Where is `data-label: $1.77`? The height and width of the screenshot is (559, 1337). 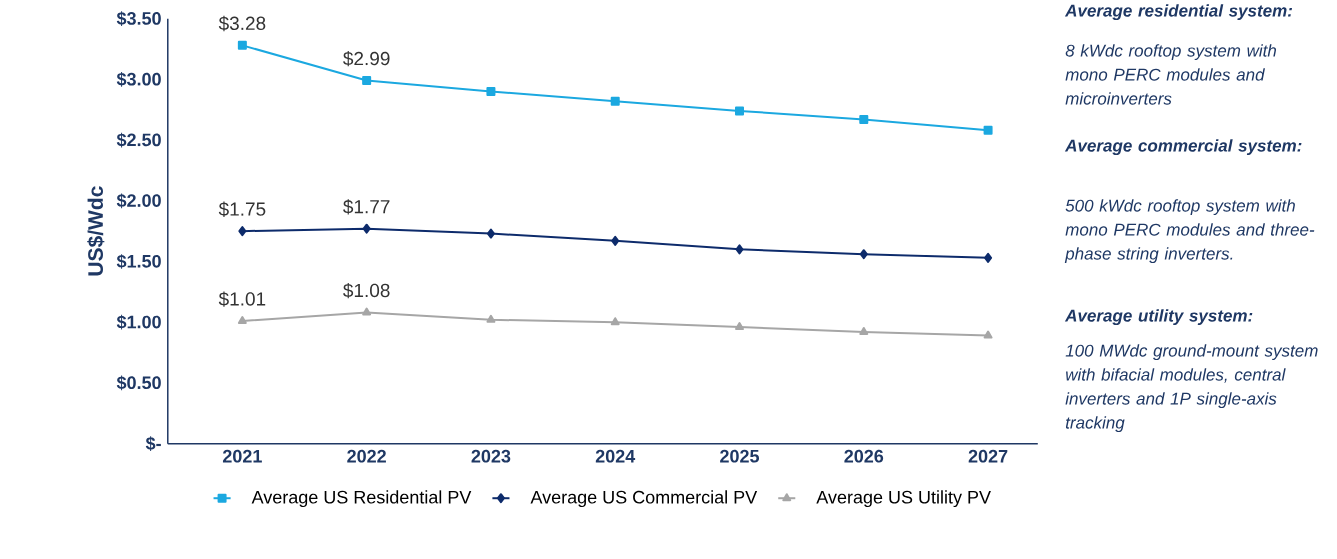
data-label: $1.77 is located at coordinates (366, 207).